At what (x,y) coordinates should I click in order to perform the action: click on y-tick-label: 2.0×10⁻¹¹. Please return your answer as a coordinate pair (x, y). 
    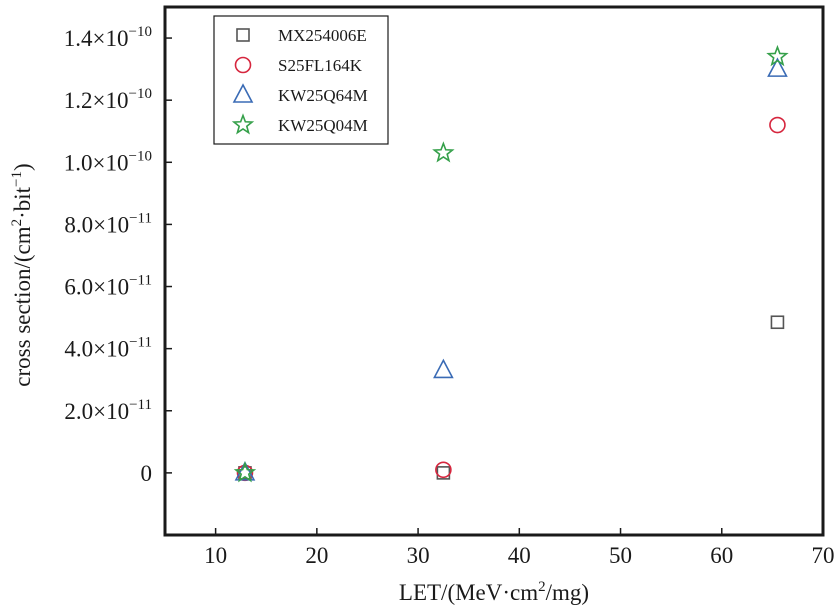
    Looking at the image, I should click on (108, 410).